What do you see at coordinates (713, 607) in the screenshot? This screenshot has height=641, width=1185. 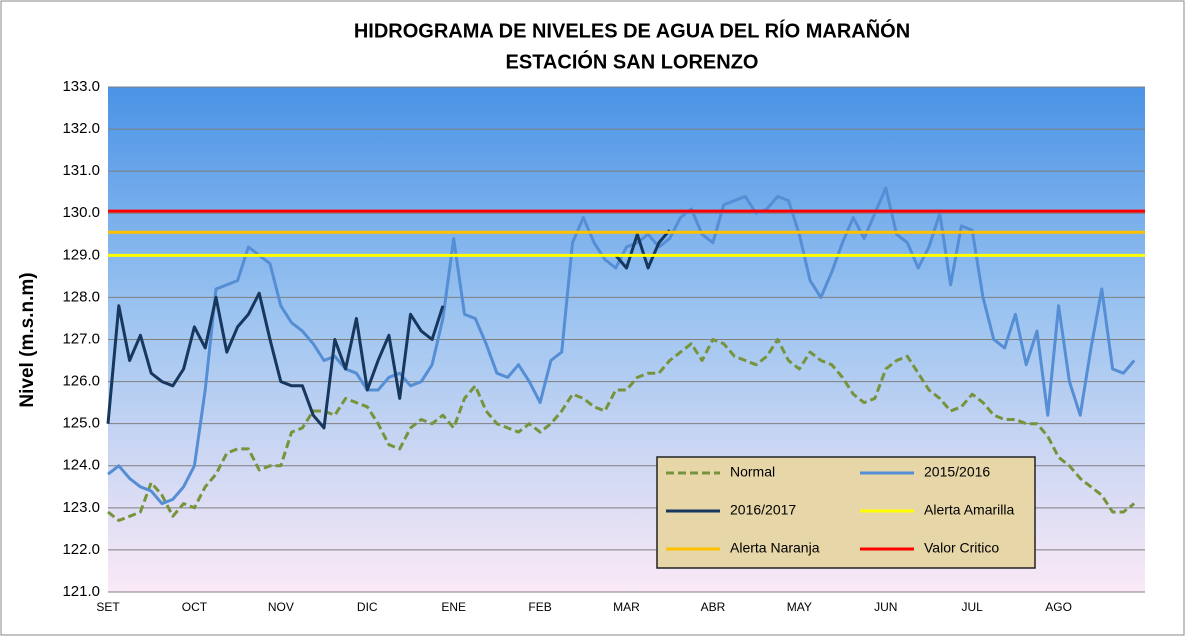 I see `x-tick-label: ABR` at bounding box center [713, 607].